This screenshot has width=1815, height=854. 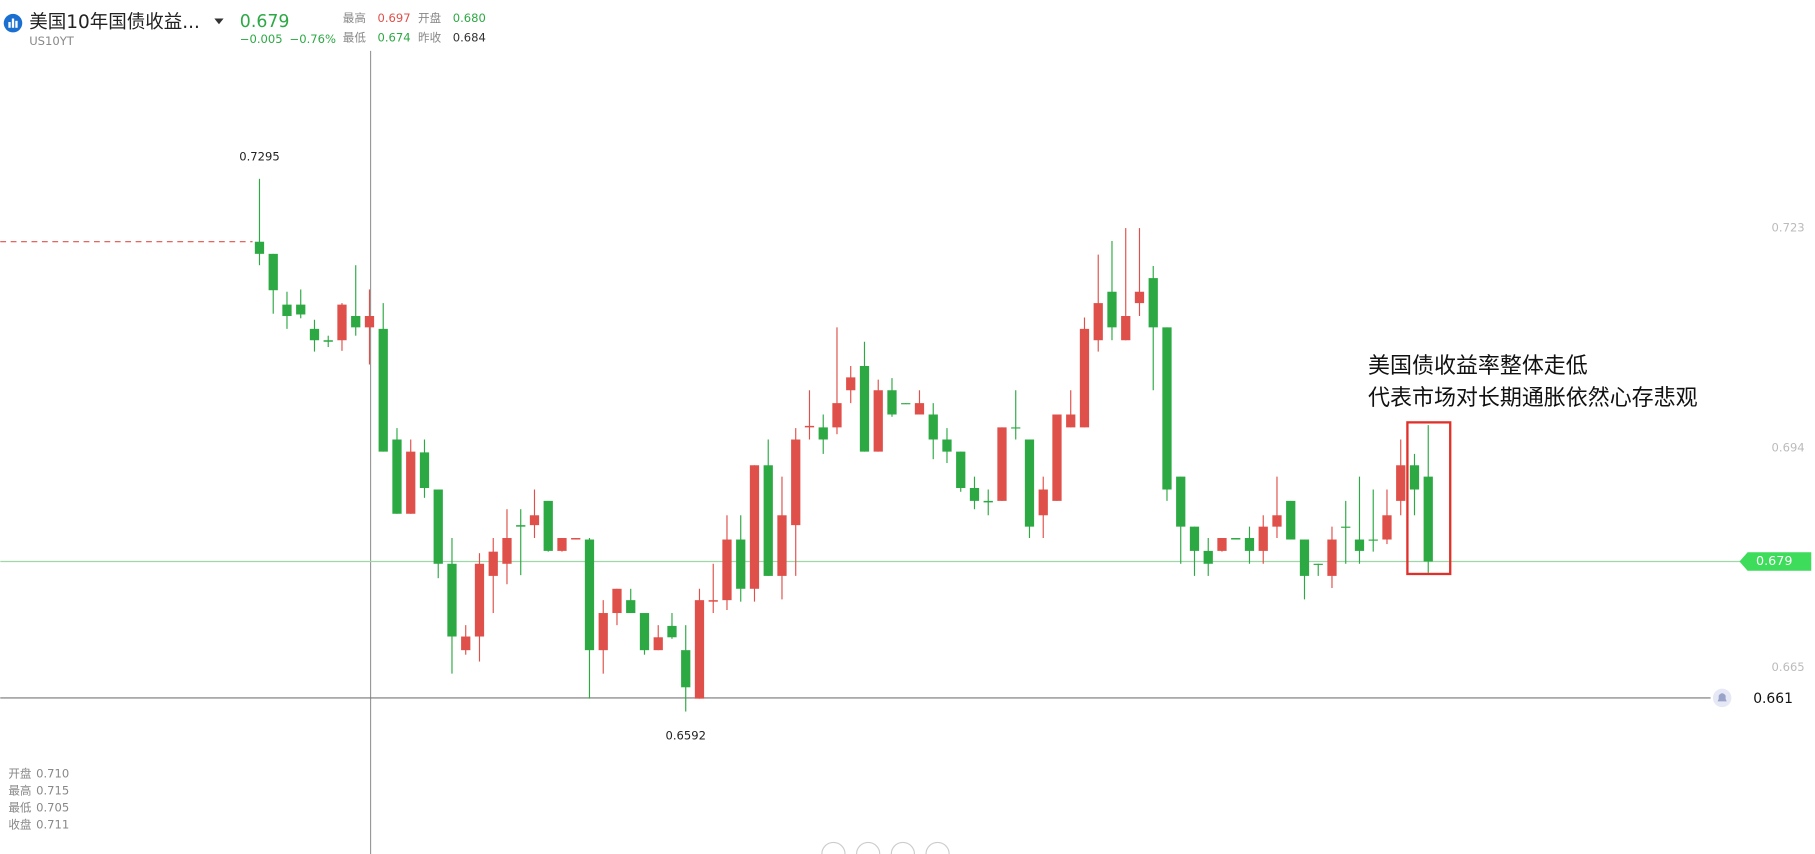 What do you see at coordinates (430, 18) in the screenshot?
I see `stat-label: 开盘` at bounding box center [430, 18].